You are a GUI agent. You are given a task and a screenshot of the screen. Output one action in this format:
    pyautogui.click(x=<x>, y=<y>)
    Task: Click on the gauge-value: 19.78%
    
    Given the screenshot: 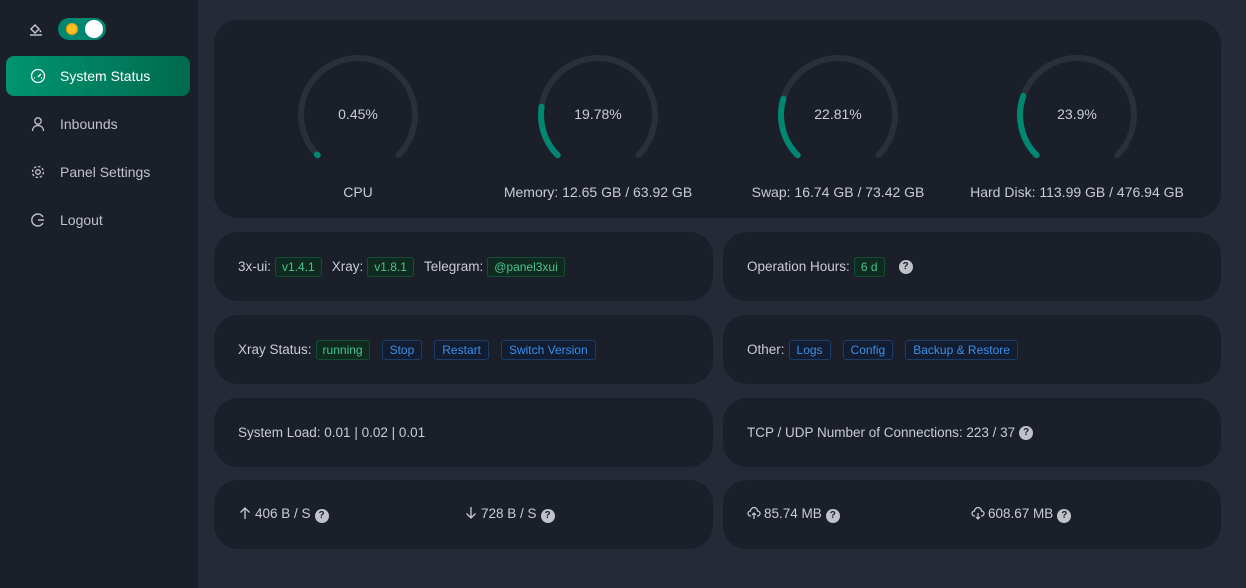 What is the action you would take?
    pyautogui.click(x=598, y=114)
    